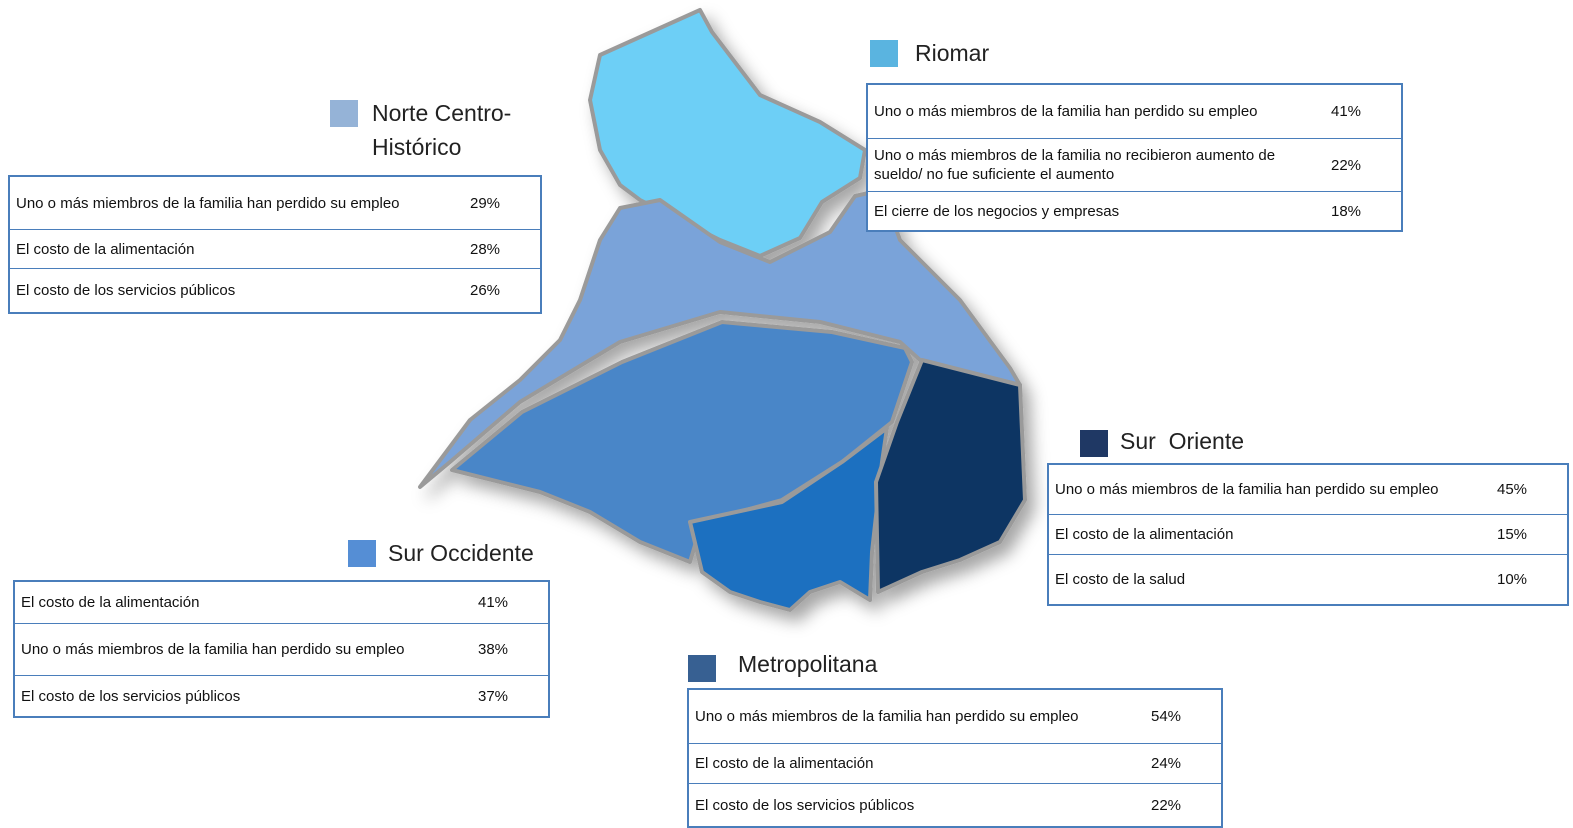  I want to click on row-label: El costo de la salud, so click(1120, 579).